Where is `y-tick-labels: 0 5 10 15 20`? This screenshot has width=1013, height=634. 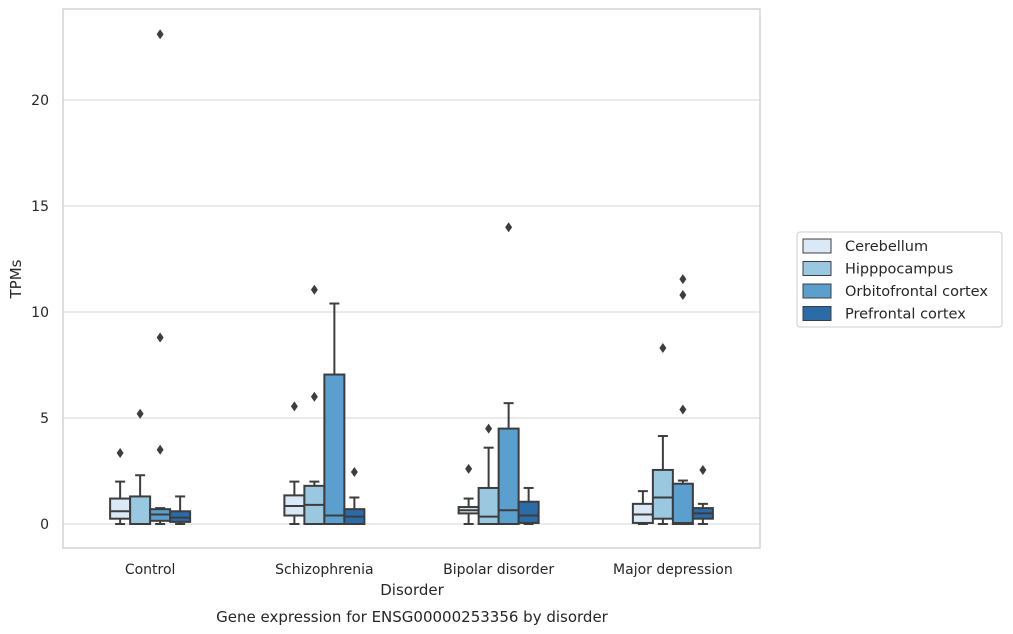 y-tick-labels: 0 5 10 15 20 is located at coordinates (40, 313).